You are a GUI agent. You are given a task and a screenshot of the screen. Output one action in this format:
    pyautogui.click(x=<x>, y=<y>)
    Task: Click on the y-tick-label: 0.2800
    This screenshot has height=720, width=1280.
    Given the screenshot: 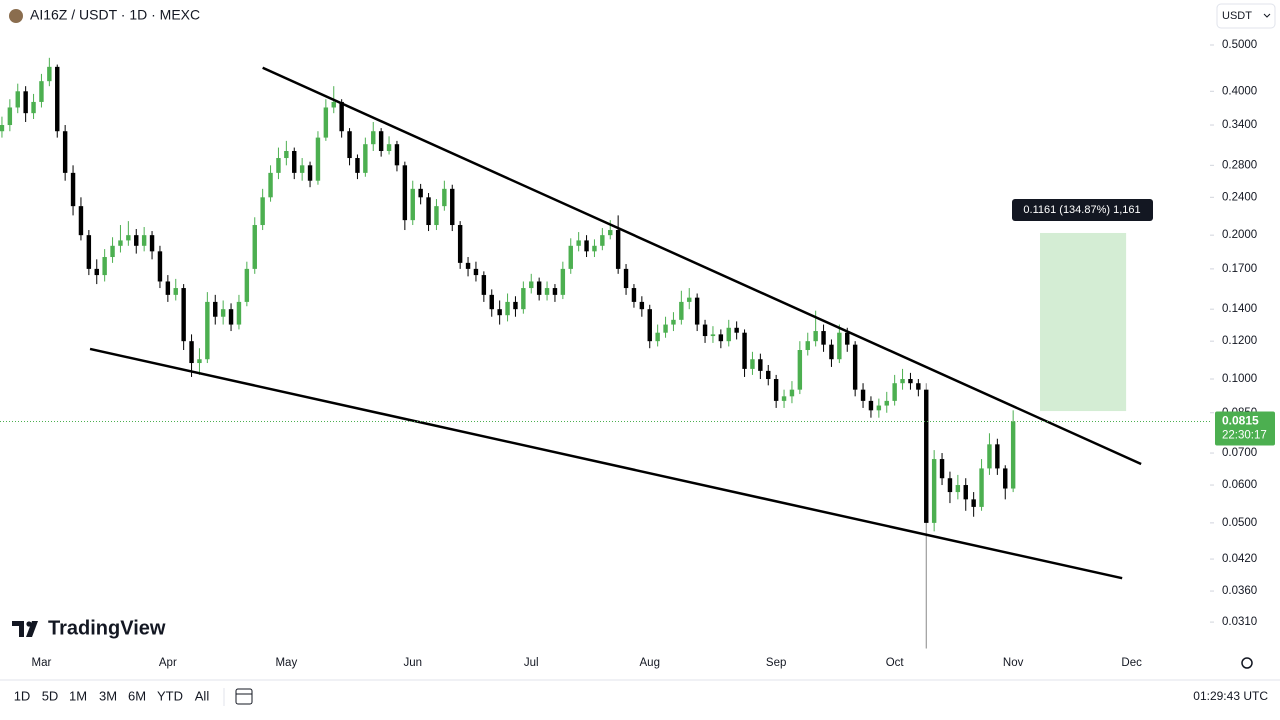 What is the action you would take?
    pyautogui.click(x=1239, y=165)
    